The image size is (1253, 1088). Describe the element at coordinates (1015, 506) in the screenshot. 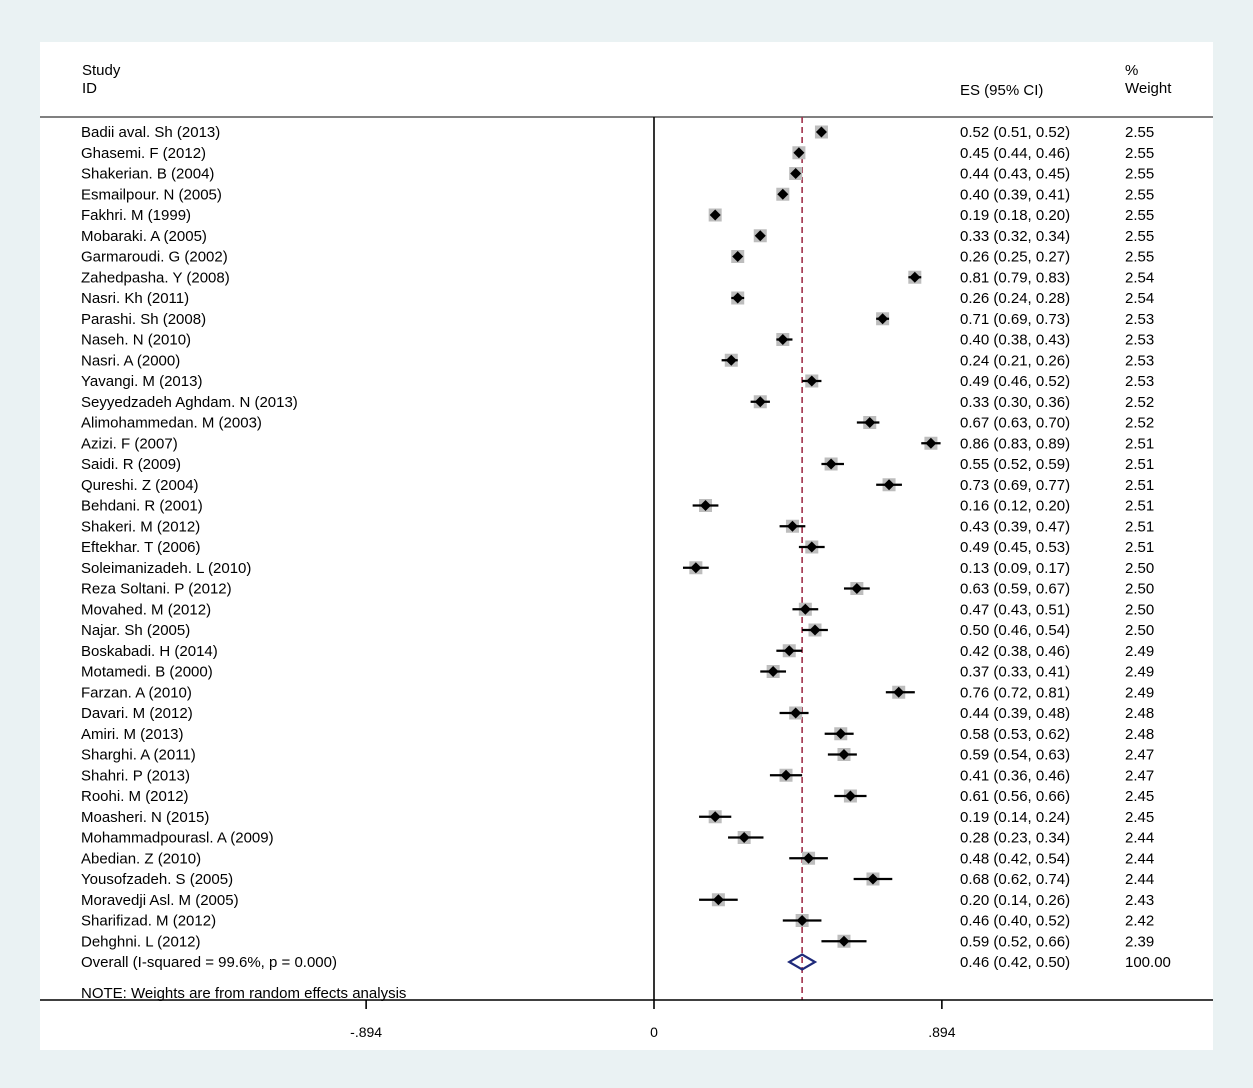

I see `es-ci-label: 0.16 (0.12, 0.20)` at that location.